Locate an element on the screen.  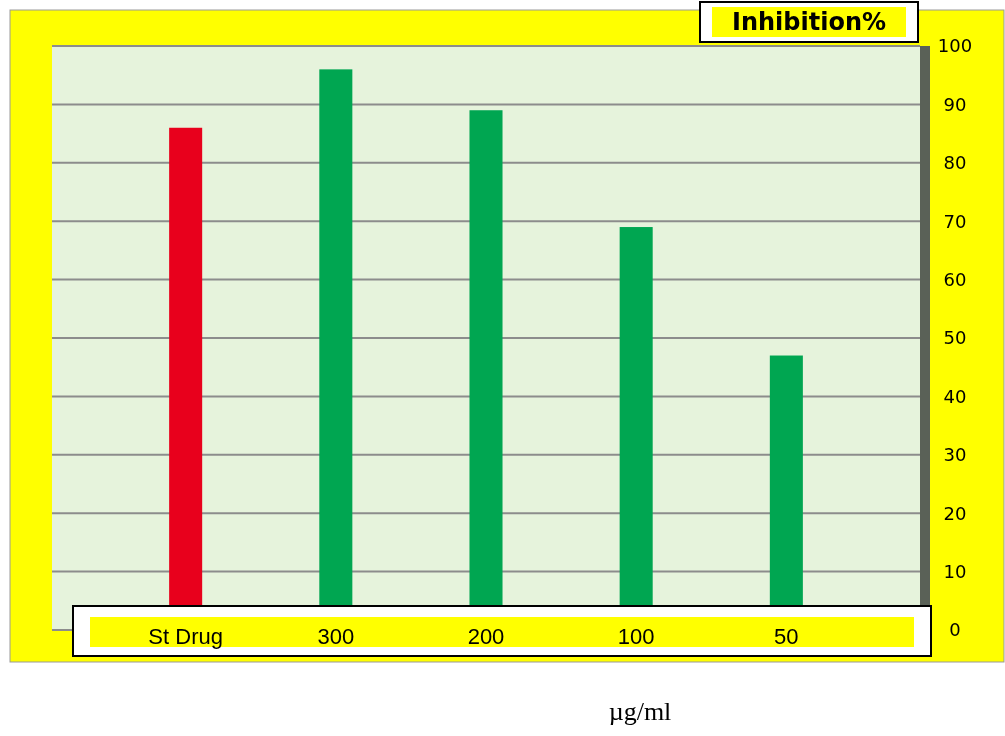
x-tick-label: 50 is located at coordinates (786, 636).